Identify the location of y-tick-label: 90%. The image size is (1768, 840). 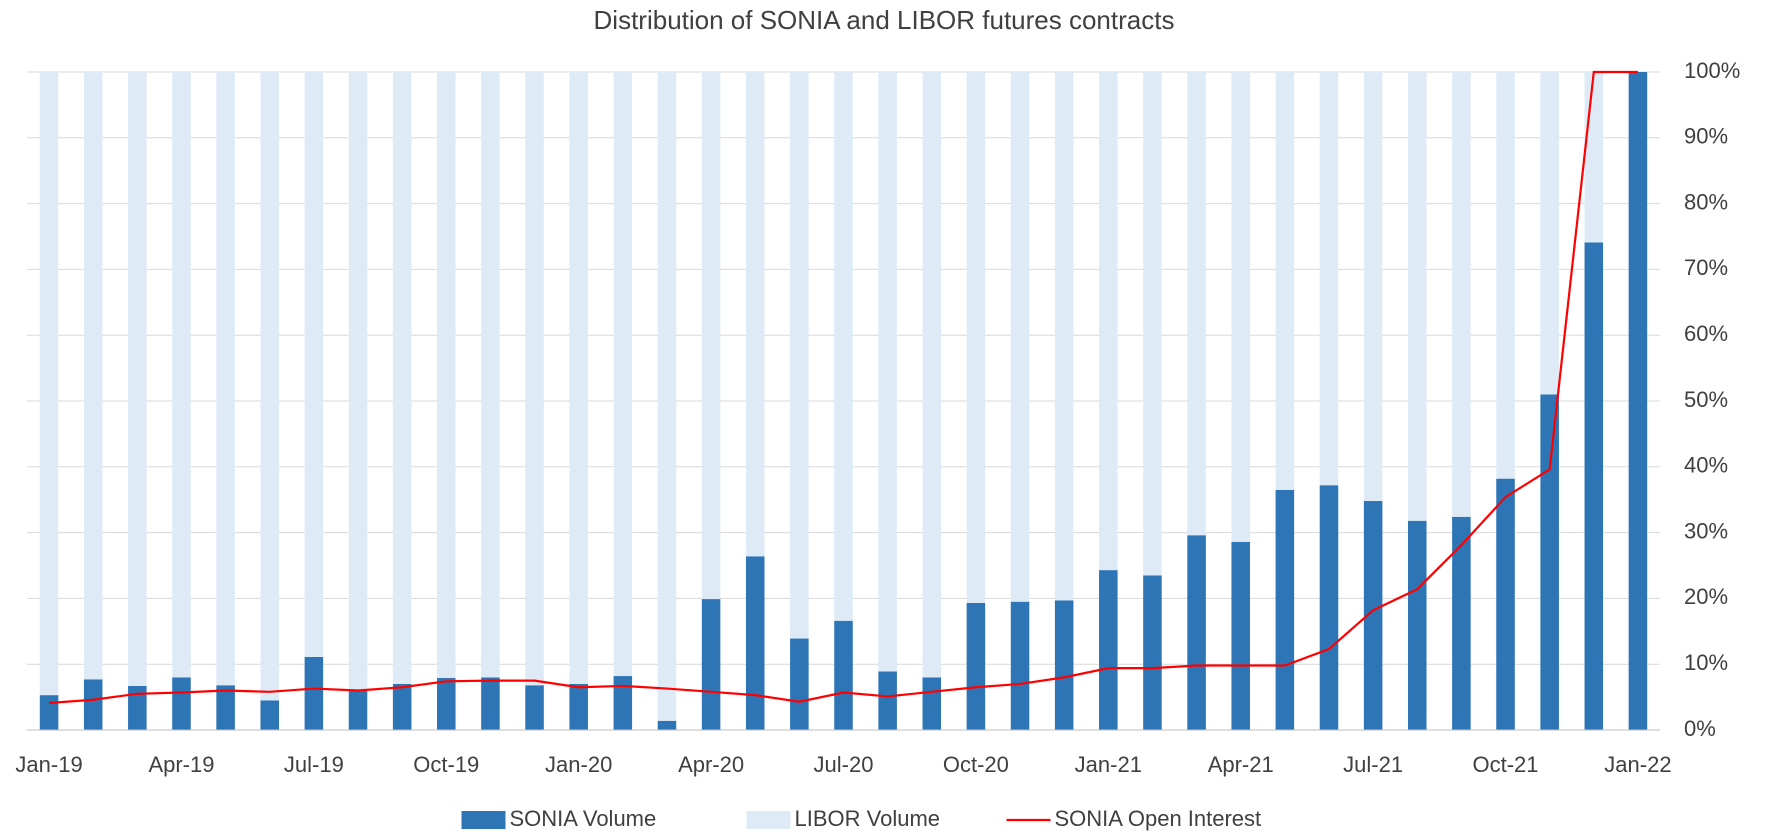
(1706, 136).